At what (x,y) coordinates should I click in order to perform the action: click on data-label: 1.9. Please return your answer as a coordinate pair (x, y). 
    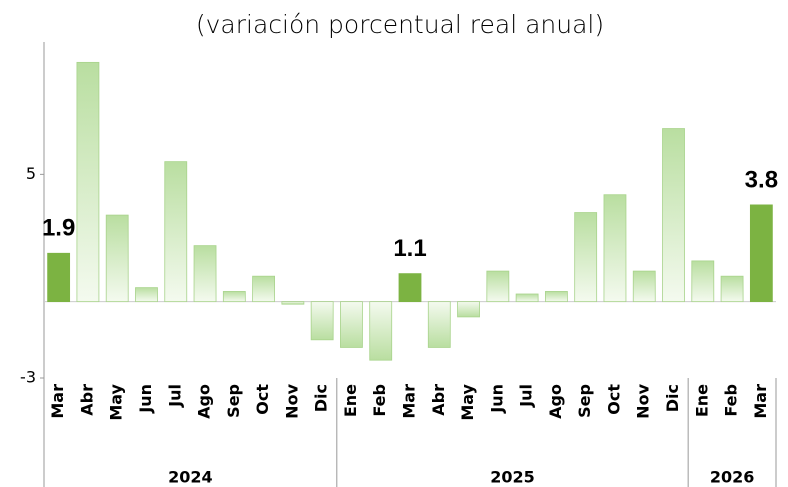
    Looking at the image, I should click on (58, 228).